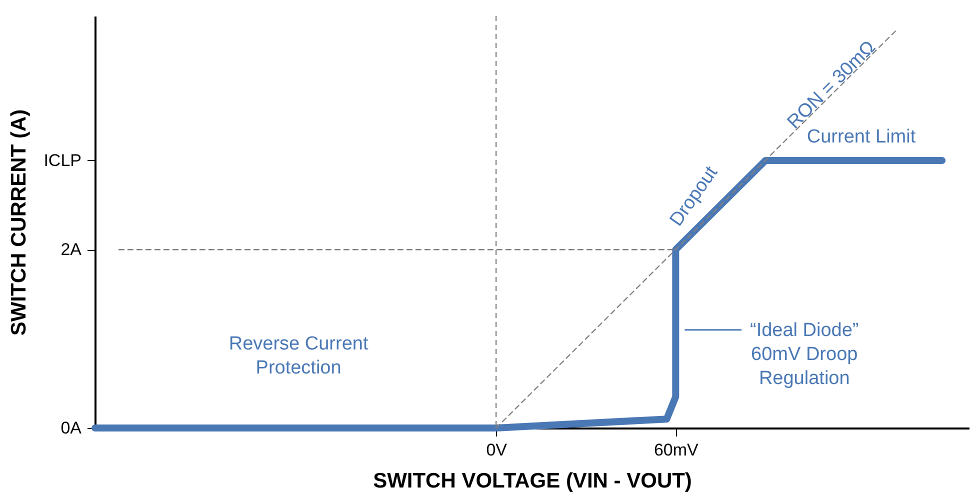  Describe the element at coordinates (861, 137) in the screenshot. I see `annotation: Current Limit` at that location.